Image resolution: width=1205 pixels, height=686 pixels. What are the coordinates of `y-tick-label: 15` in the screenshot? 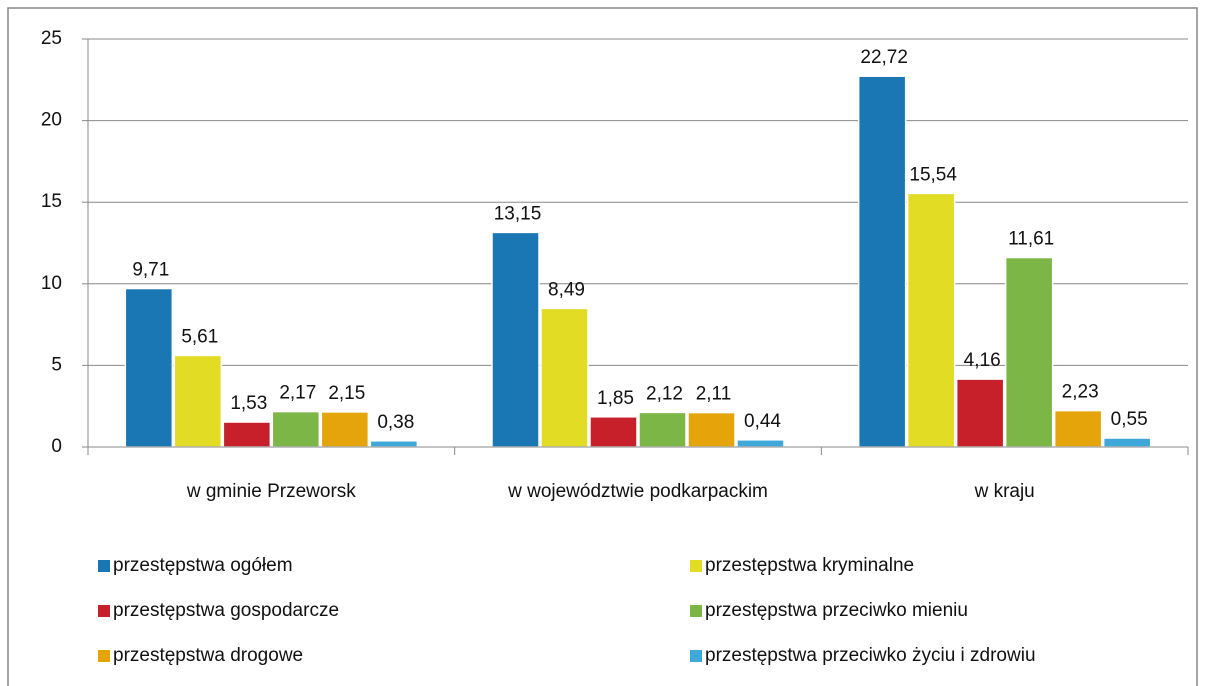 It's located at (51, 201).